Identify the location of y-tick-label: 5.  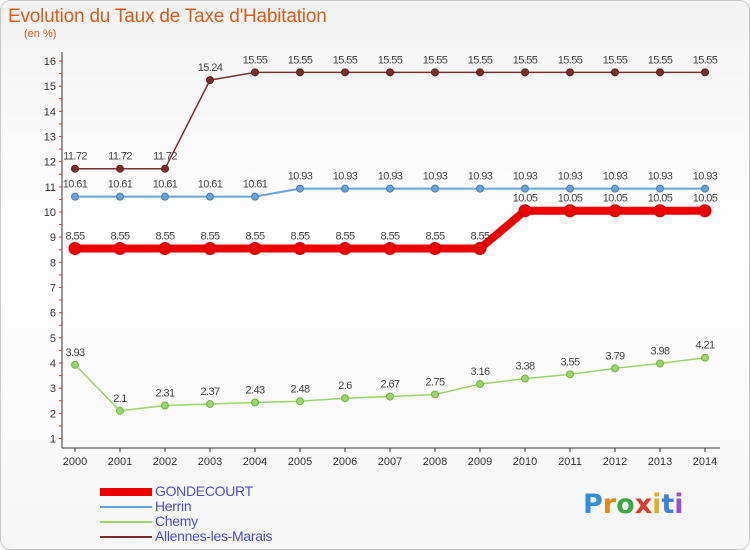
(53, 339).